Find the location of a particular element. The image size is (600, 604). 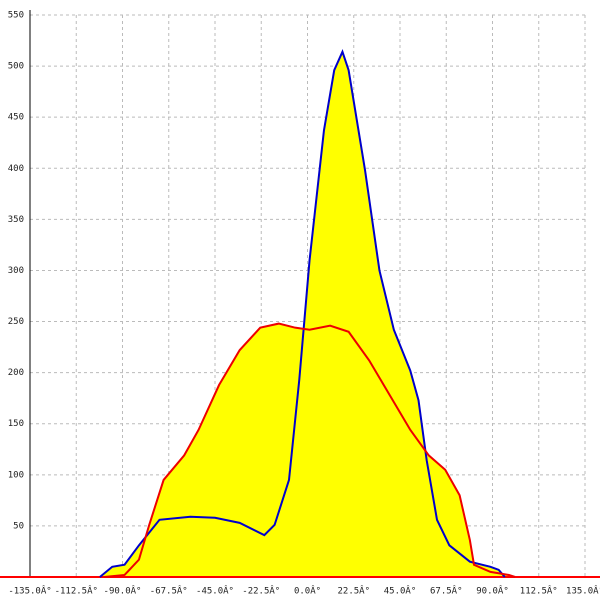

y-tick-label: 250 is located at coordinates (16, 322).